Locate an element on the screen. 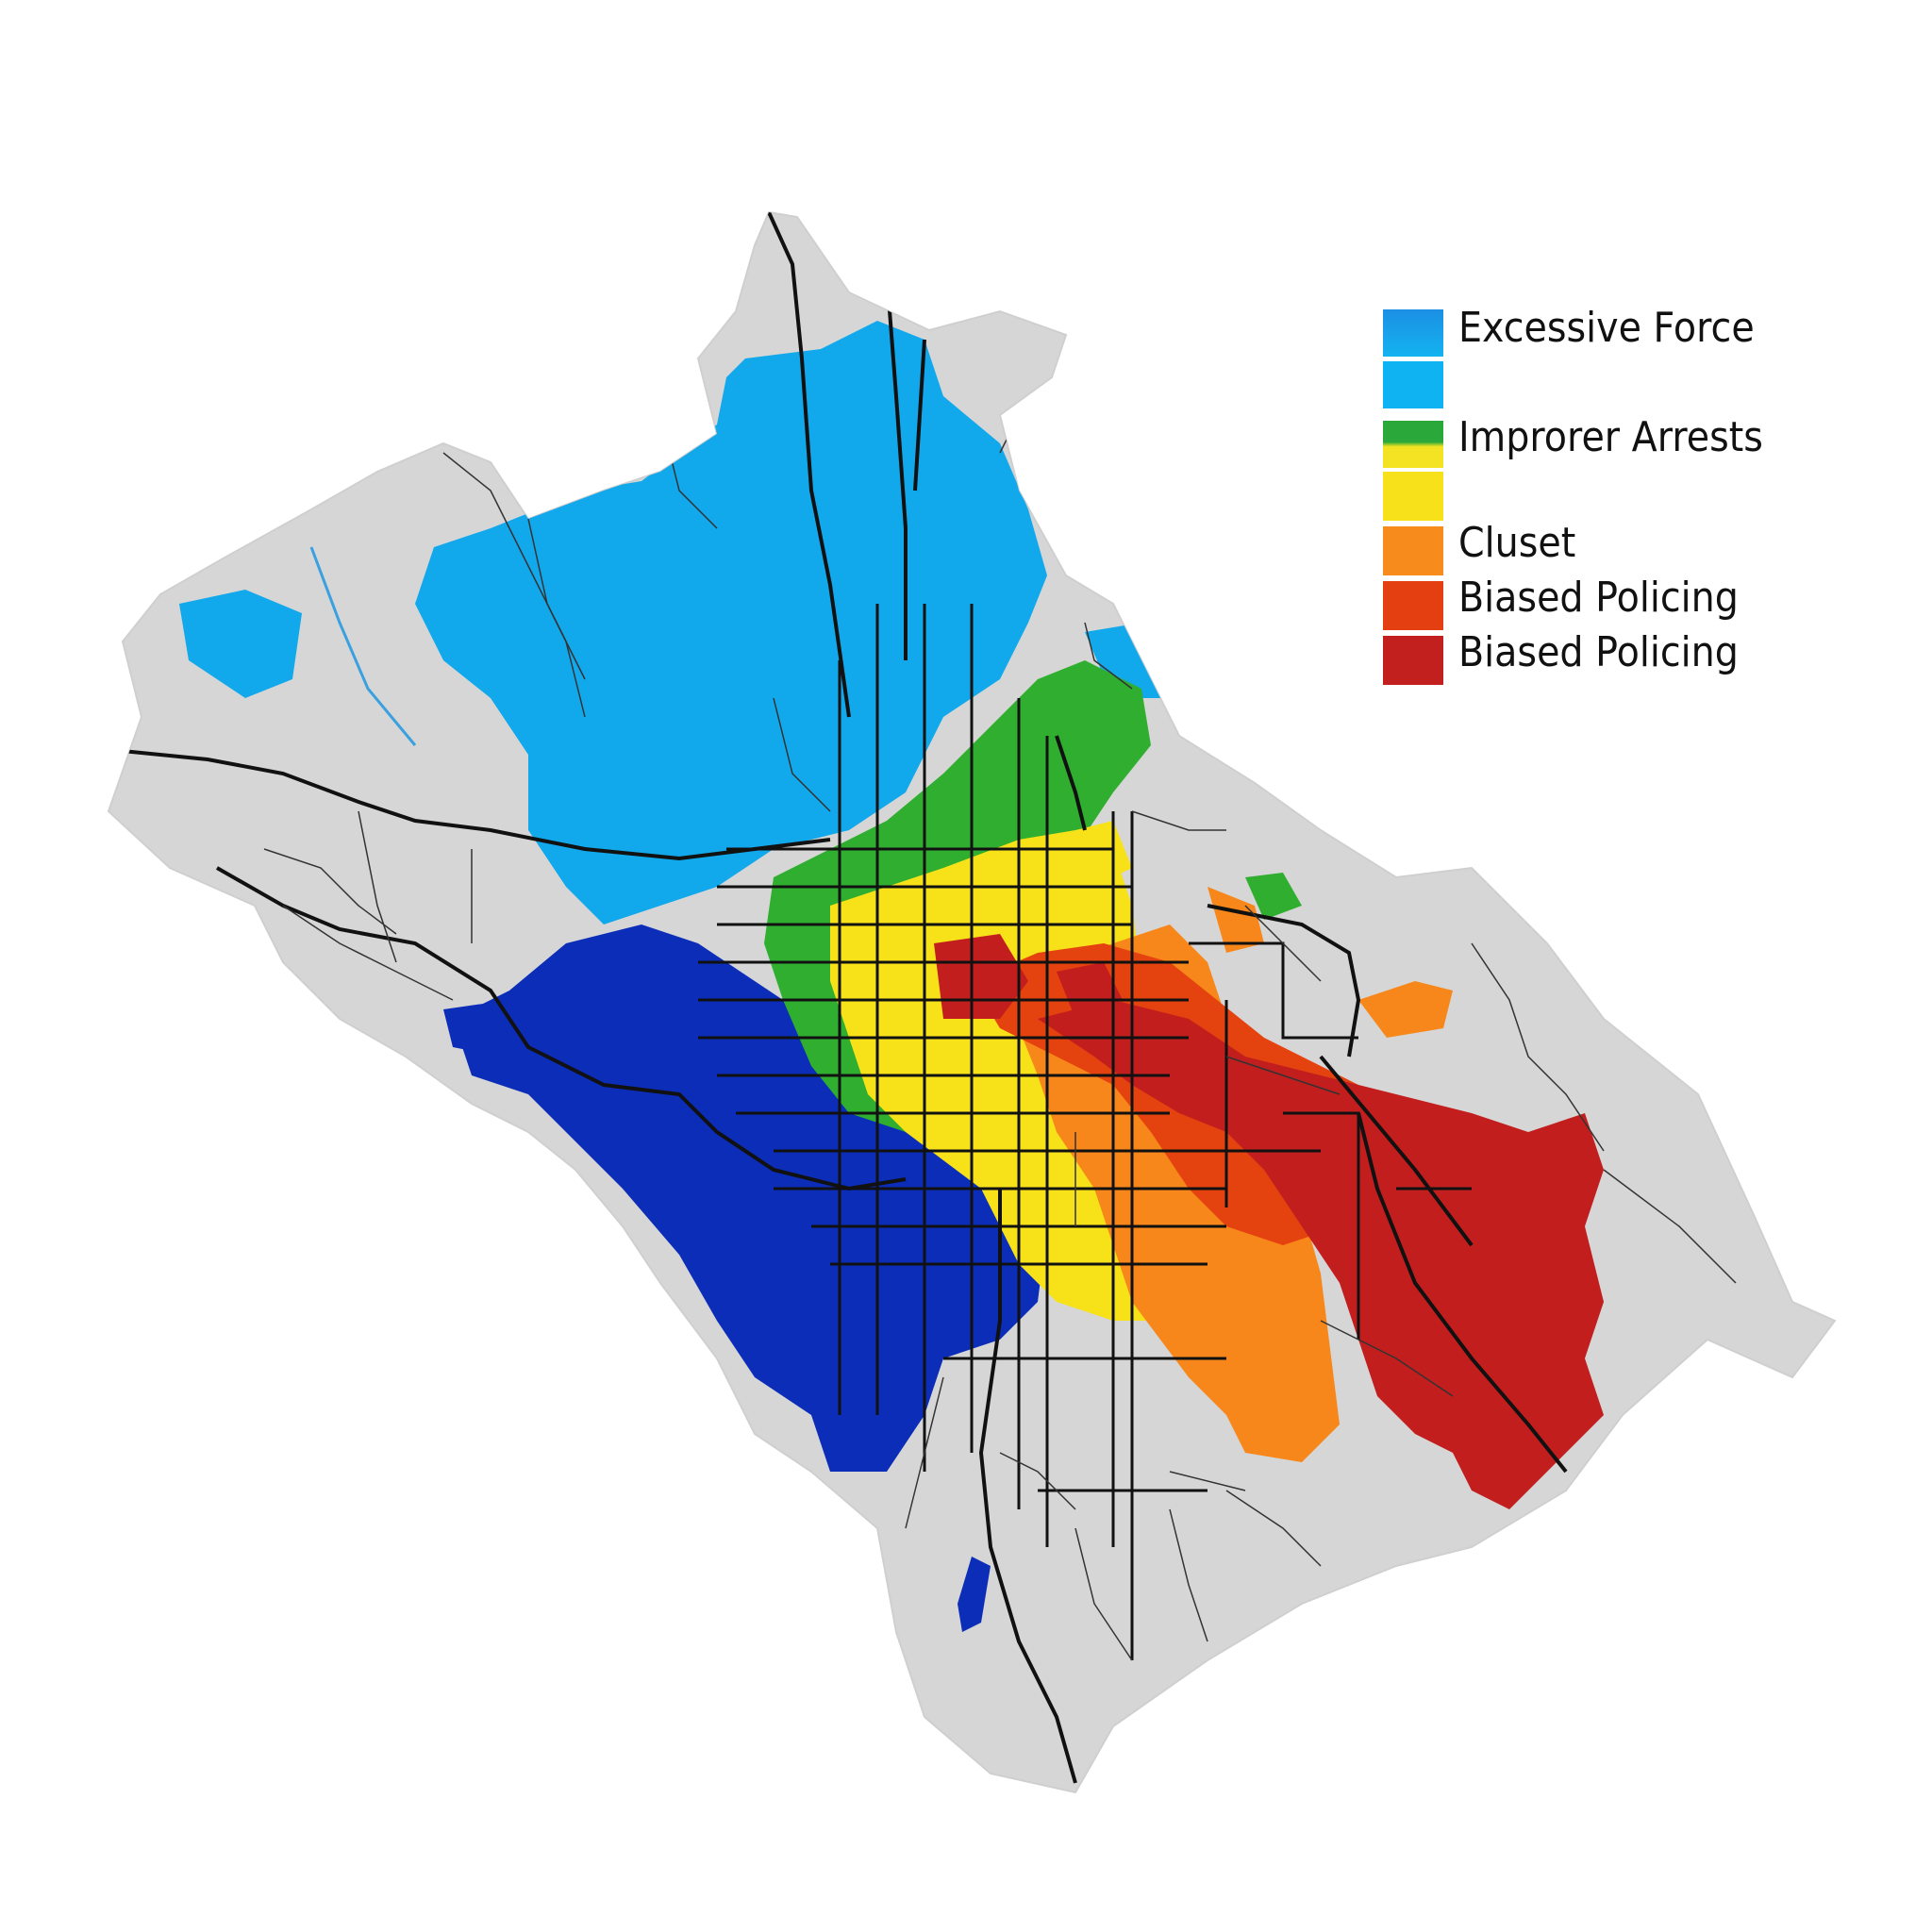 The image size is (1932, 1932). legend-label-excessive-force: Excessive Force is located at coordinates (1606, 328).